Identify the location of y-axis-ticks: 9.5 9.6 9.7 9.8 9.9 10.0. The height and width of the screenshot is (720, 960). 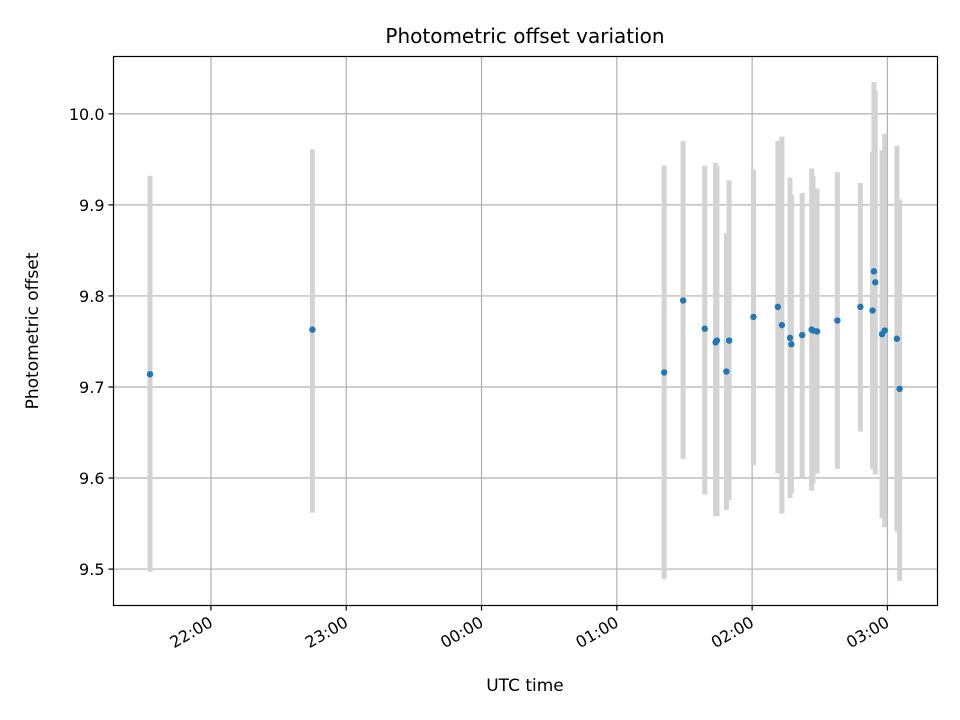
(91, 342).